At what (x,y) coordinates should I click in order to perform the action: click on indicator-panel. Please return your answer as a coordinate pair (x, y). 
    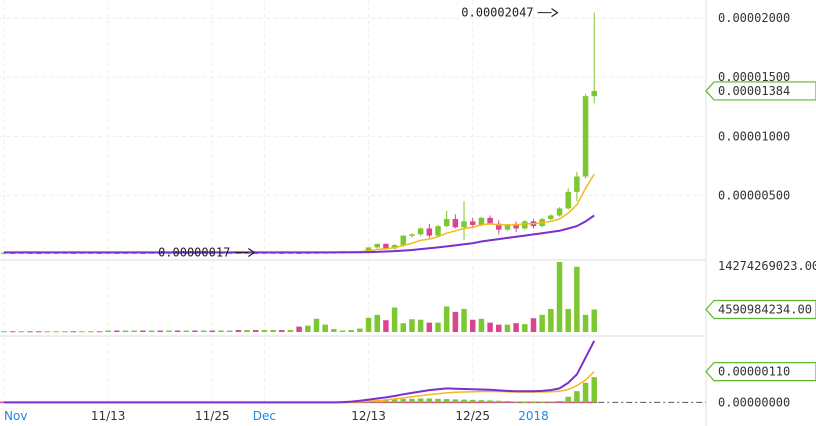
    Looking at the image, I should click on (353, 372).